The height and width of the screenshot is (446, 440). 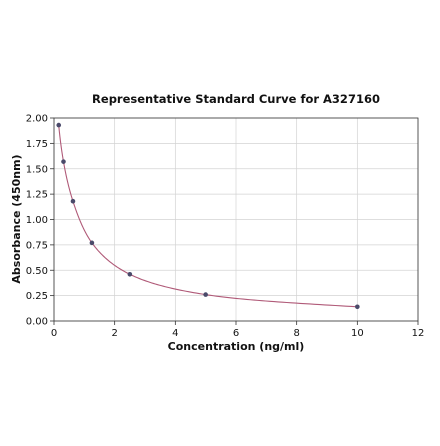 What do you see at coordinates (296, 333) in the screenshot?
I see `x-tick-label: 8` at bounding box center [296, 333].